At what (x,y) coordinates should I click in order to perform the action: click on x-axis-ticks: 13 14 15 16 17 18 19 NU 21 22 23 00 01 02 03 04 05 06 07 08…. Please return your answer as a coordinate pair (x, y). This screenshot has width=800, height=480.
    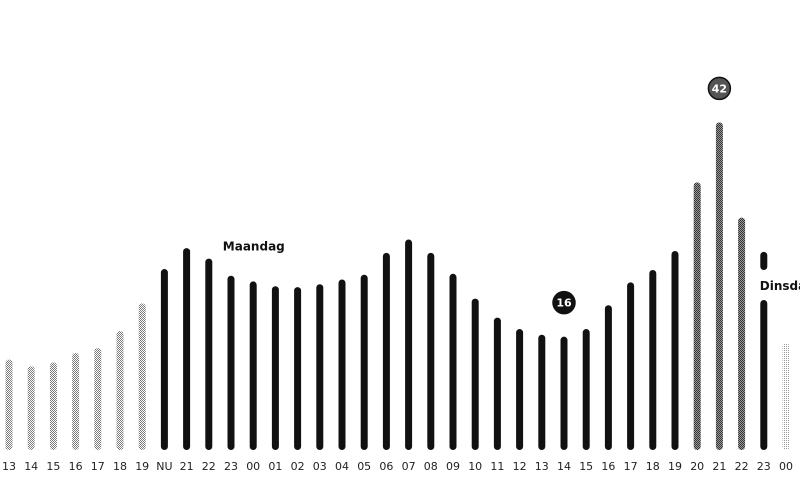
    Looking at the image, I should click on (397, 466).